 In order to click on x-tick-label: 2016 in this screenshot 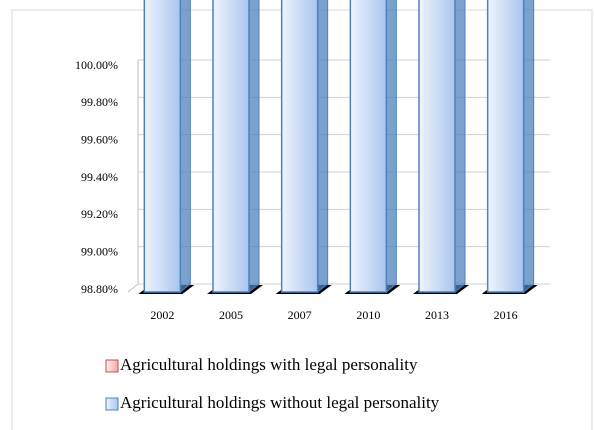, I will do `click(506, 315)`.